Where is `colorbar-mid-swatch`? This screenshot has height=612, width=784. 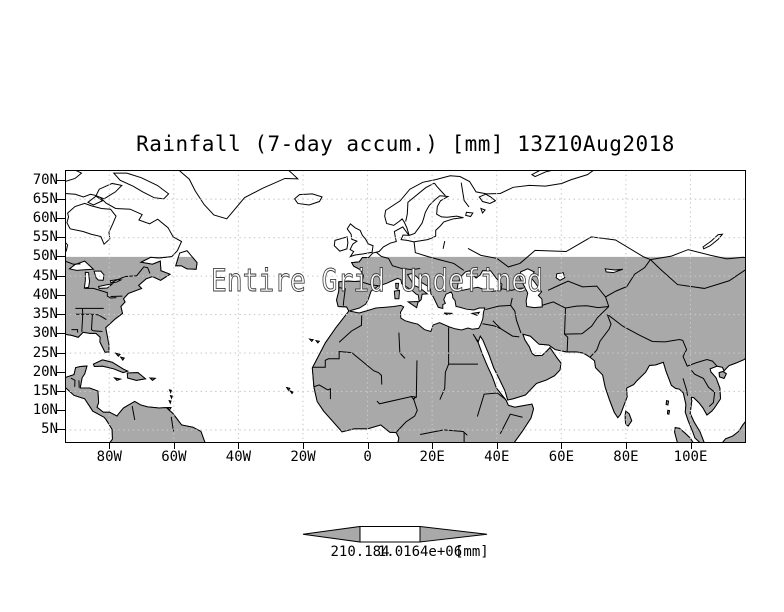
colorbar-mid-swatch is located at coordinates (390, 534).